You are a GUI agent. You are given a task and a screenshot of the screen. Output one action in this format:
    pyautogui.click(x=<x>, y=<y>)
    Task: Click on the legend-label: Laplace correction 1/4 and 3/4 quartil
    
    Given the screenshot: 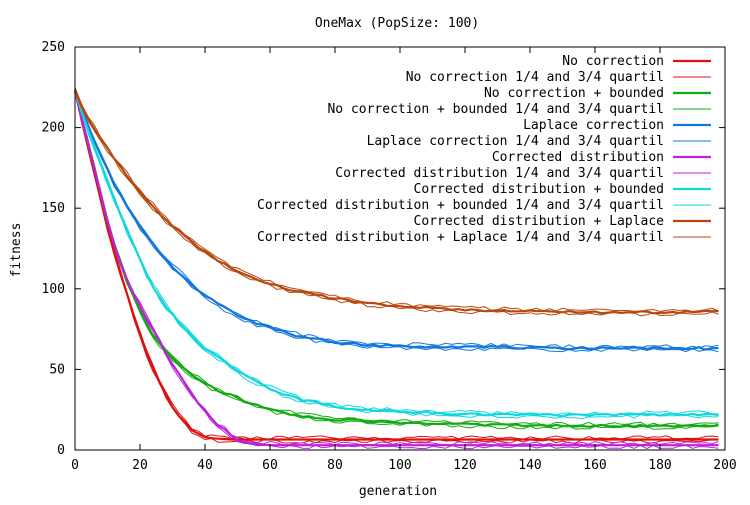 What is the action you would take?
    pyautogui.click(x=515, y=141)
    